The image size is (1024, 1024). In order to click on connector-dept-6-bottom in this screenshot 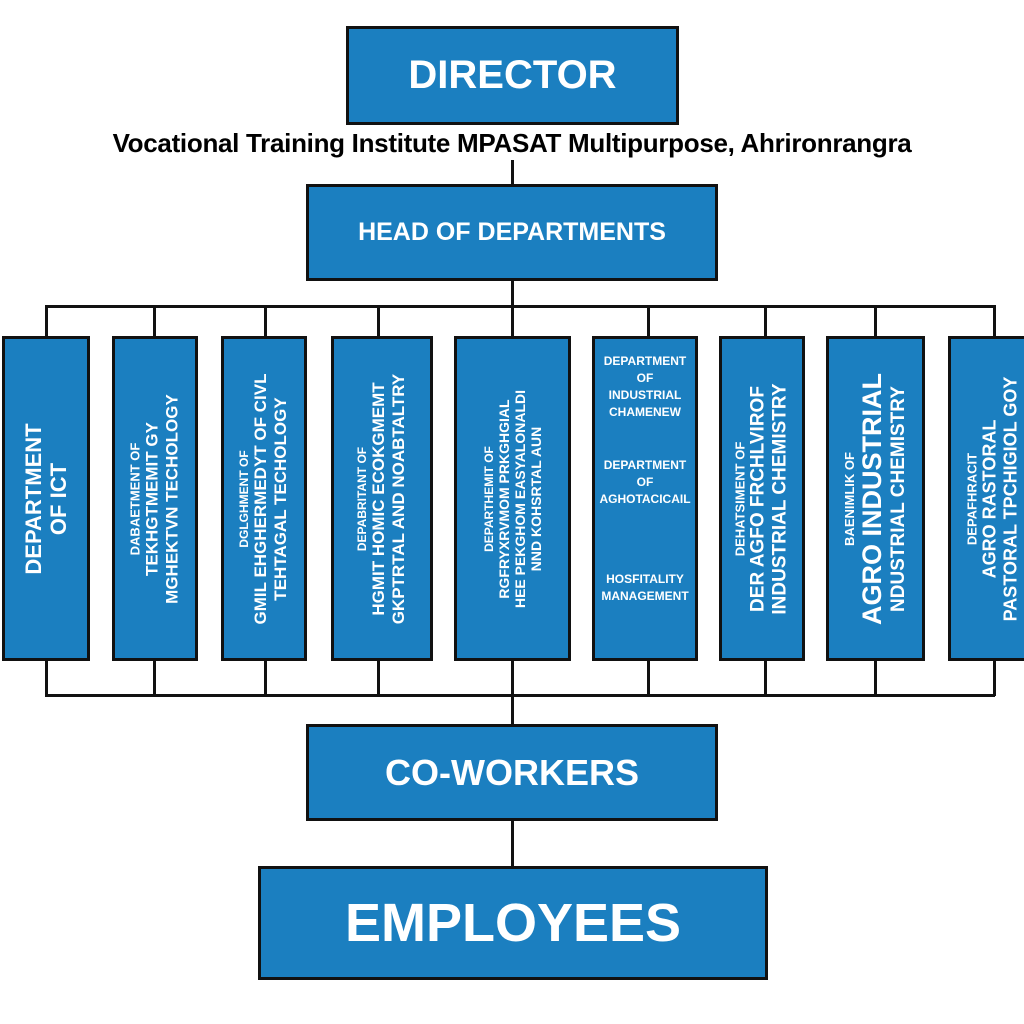, I will do `click(648, 677)`.